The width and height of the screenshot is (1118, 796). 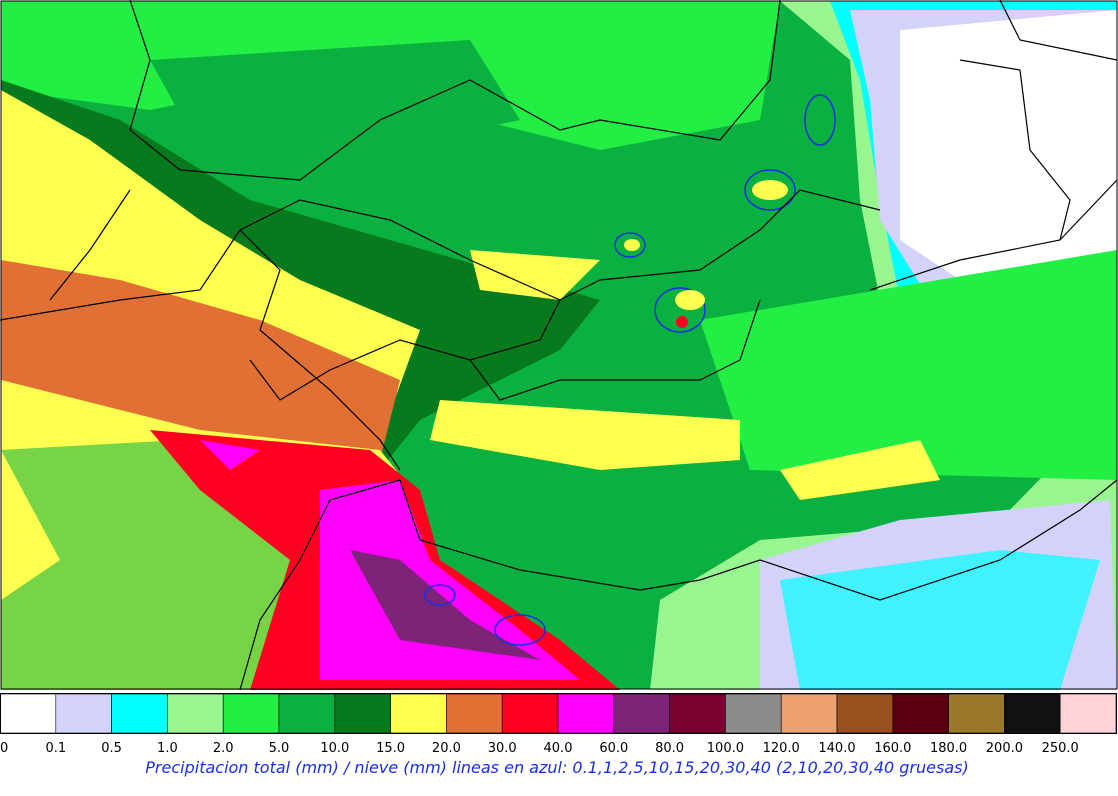 I want to click on colorbar-label: 180.0, so click(x=948, y=748).